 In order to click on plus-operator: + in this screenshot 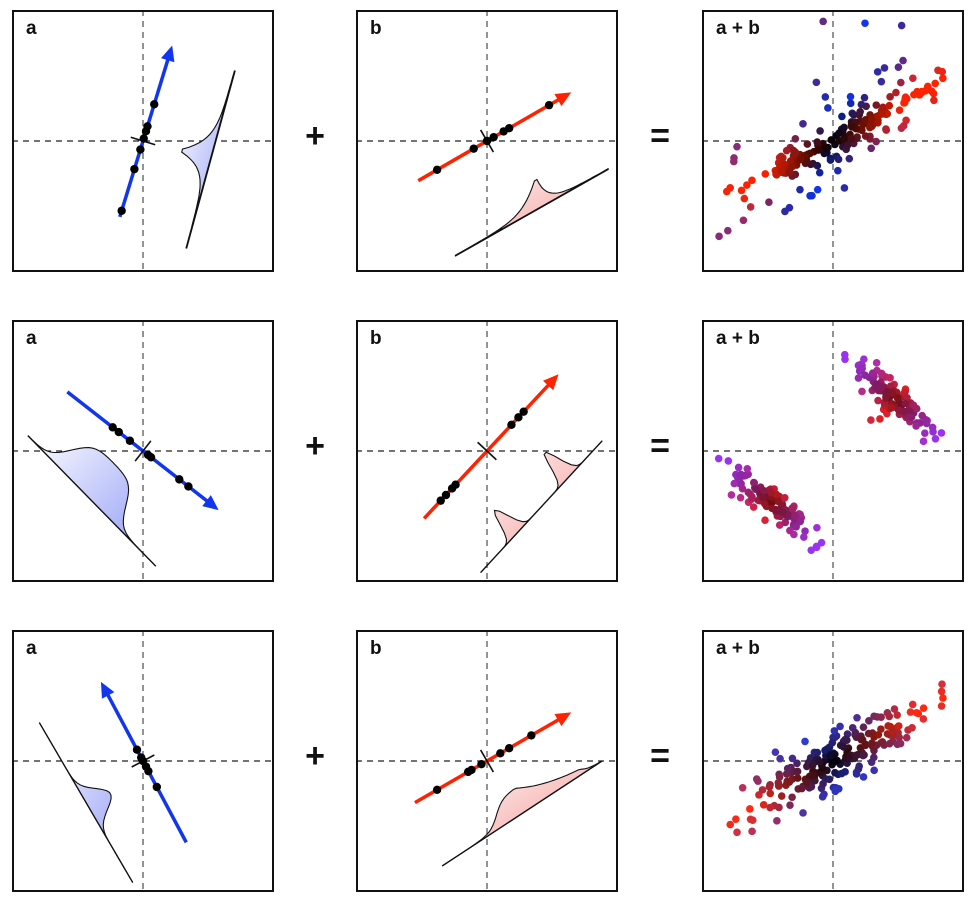, I will do `click(315, 136)`.